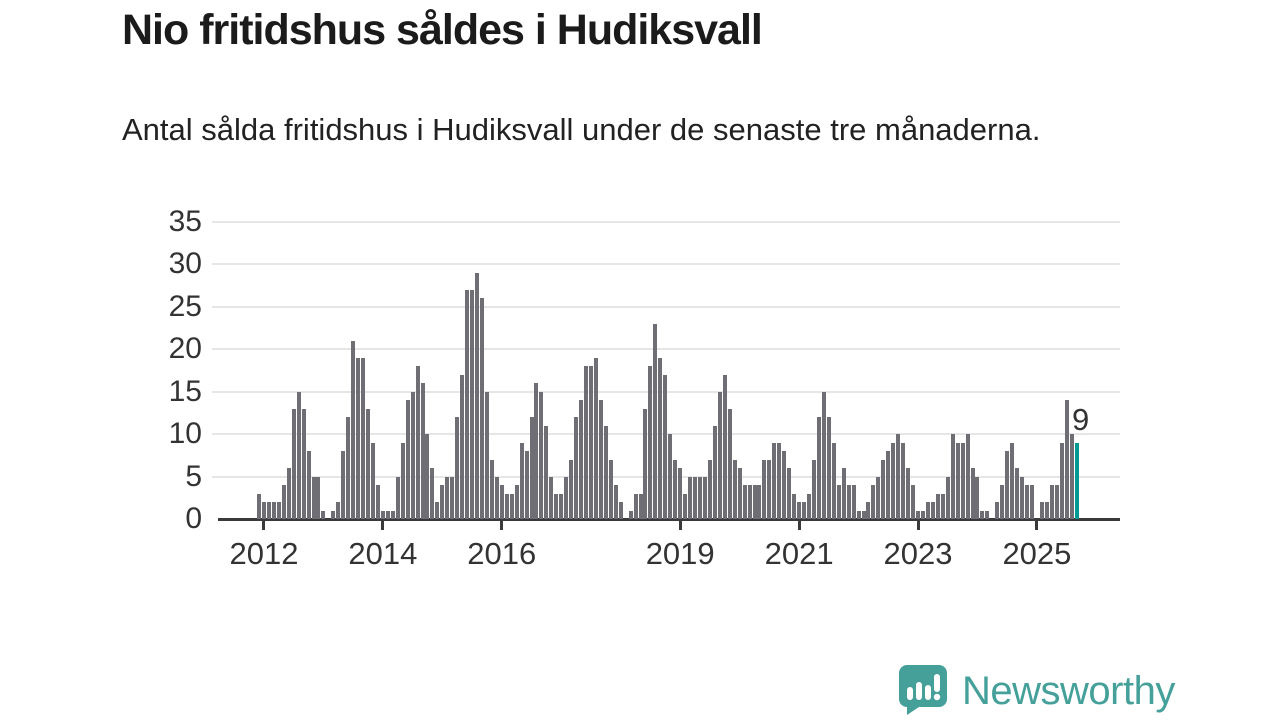 Image resolution: width=1280 pixels, height=720 pixels. I want to click on x-tick-label: 2023, so click(918, 553).